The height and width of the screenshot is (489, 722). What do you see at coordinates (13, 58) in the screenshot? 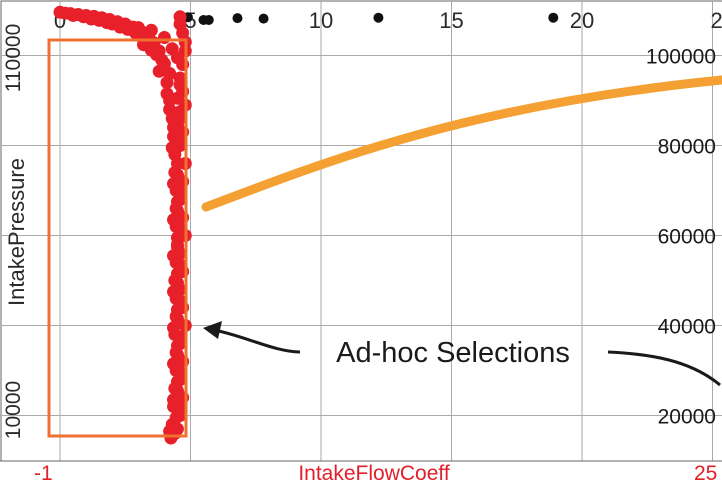
I see `y-tick-label-left: 110000` at bounding box center [13, 58].